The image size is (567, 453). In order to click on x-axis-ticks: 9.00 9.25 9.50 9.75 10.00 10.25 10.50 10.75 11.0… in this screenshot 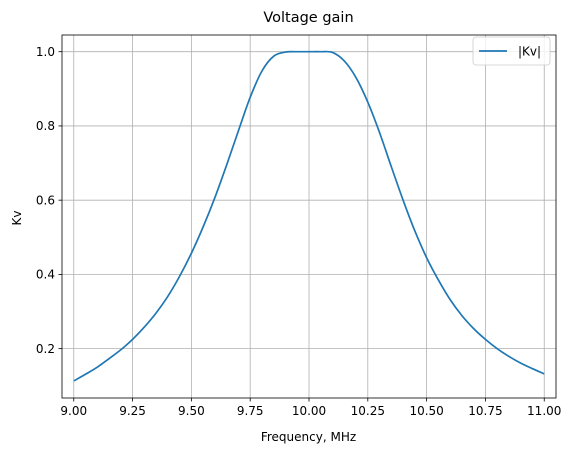, I will do `click(310, 408)`.